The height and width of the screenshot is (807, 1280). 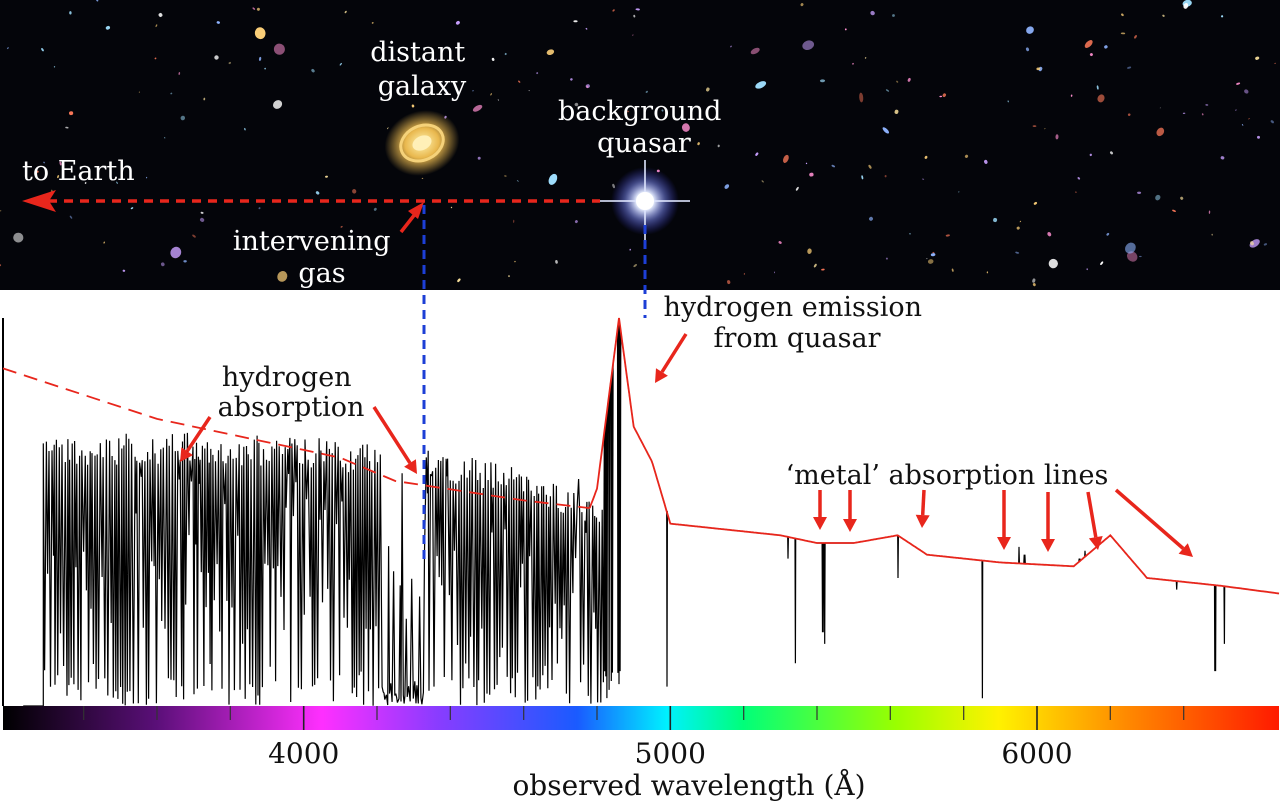 I want to click on hydrogen-absorption-arrow-right, so click(x=394, y=440).